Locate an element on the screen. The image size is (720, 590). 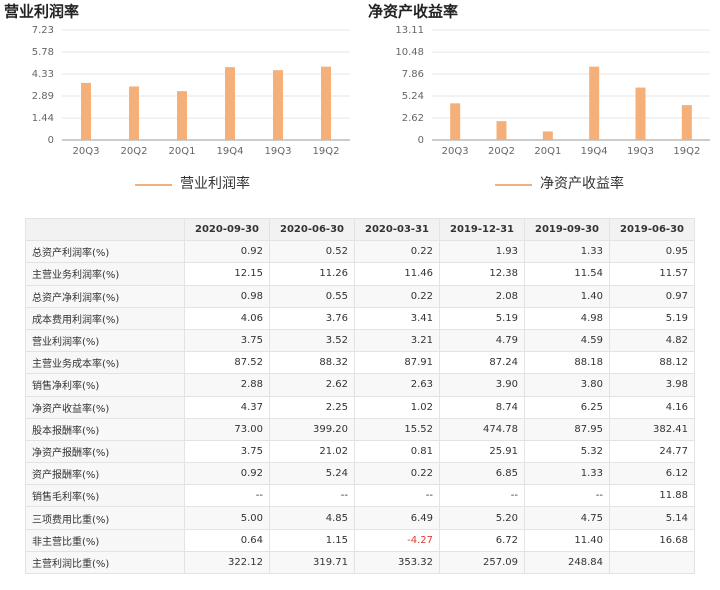
table-row: 净资产收益率(%) 4.37 2.25 1.02 8.74 6.25 4.16 is located at coordinates (360, 407).